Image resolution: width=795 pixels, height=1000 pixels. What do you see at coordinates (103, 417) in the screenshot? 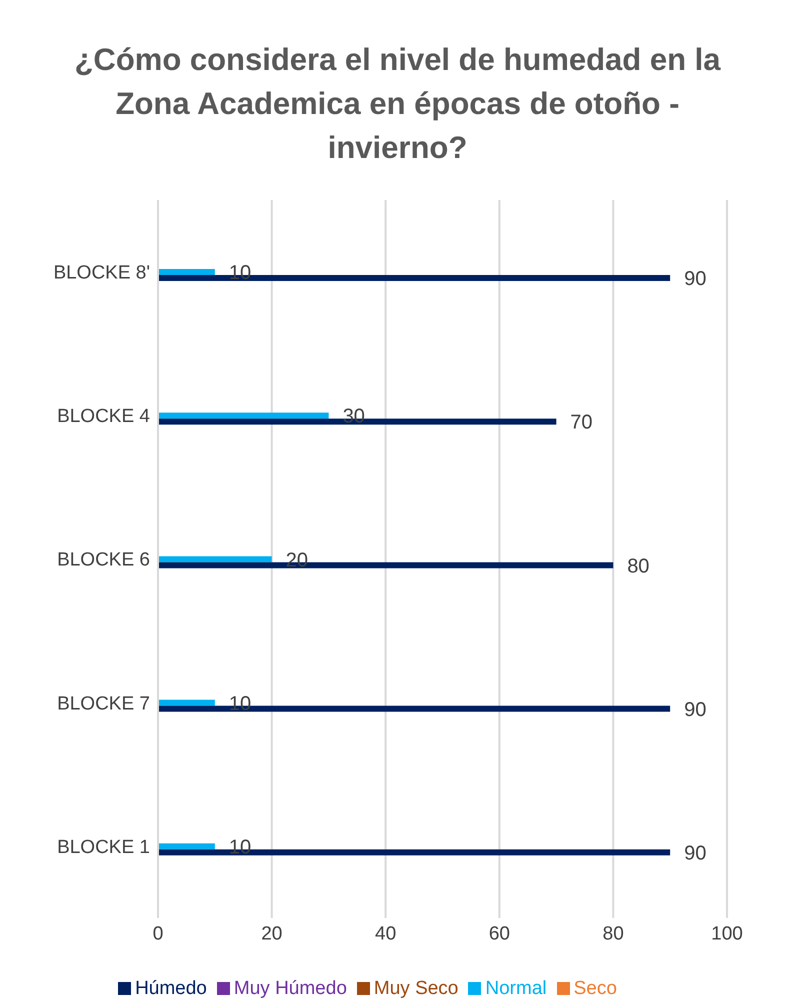
I see `y-tick-label: BLOCKE 4` at bounding box center [103, 417].